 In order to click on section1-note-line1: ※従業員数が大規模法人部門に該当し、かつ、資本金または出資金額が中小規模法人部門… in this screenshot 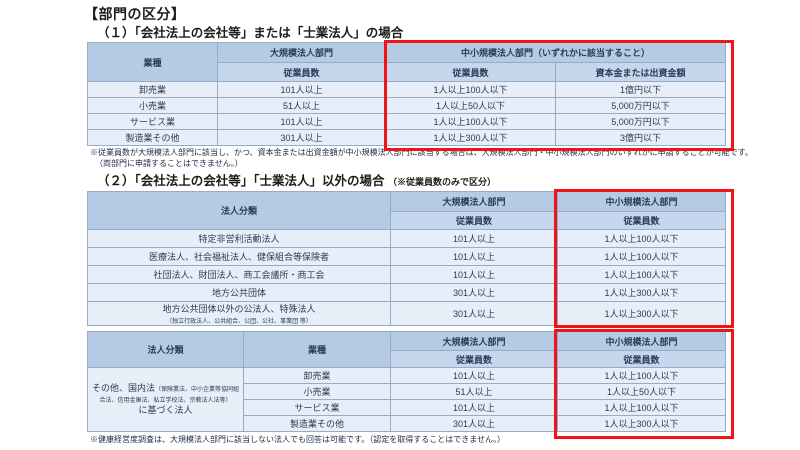, I will do `click(421, 152)`.